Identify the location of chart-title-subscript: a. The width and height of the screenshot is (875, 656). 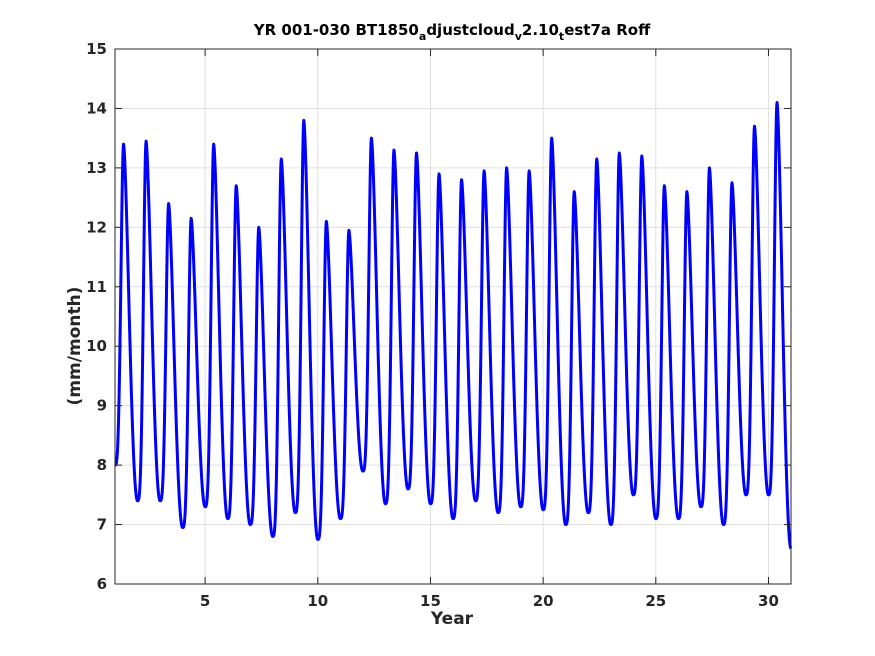
(422, 36).